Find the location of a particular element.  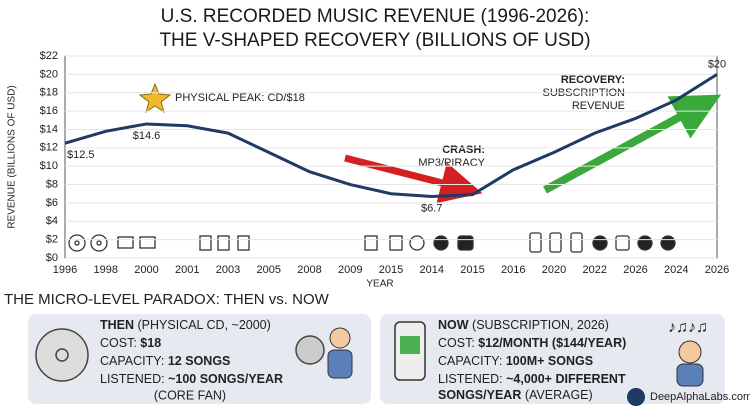

x-tick-label: 1996 is located at coordinates (65, 270).